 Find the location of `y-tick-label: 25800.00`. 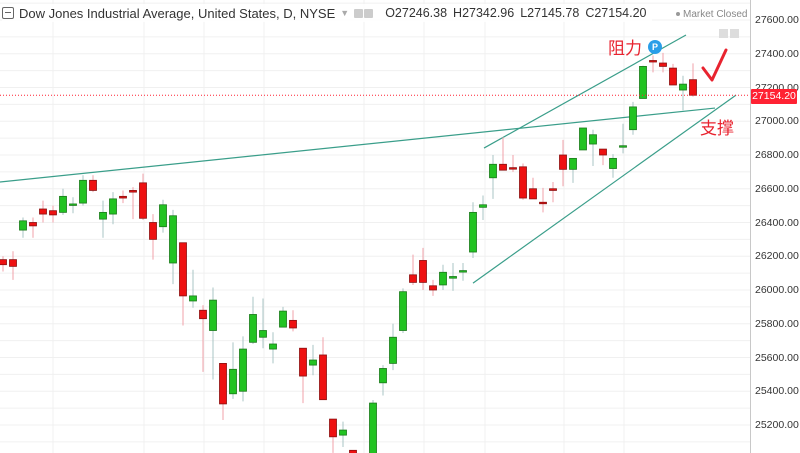

y-tick-label: 25800.00 is located at coordinates (777, 323).